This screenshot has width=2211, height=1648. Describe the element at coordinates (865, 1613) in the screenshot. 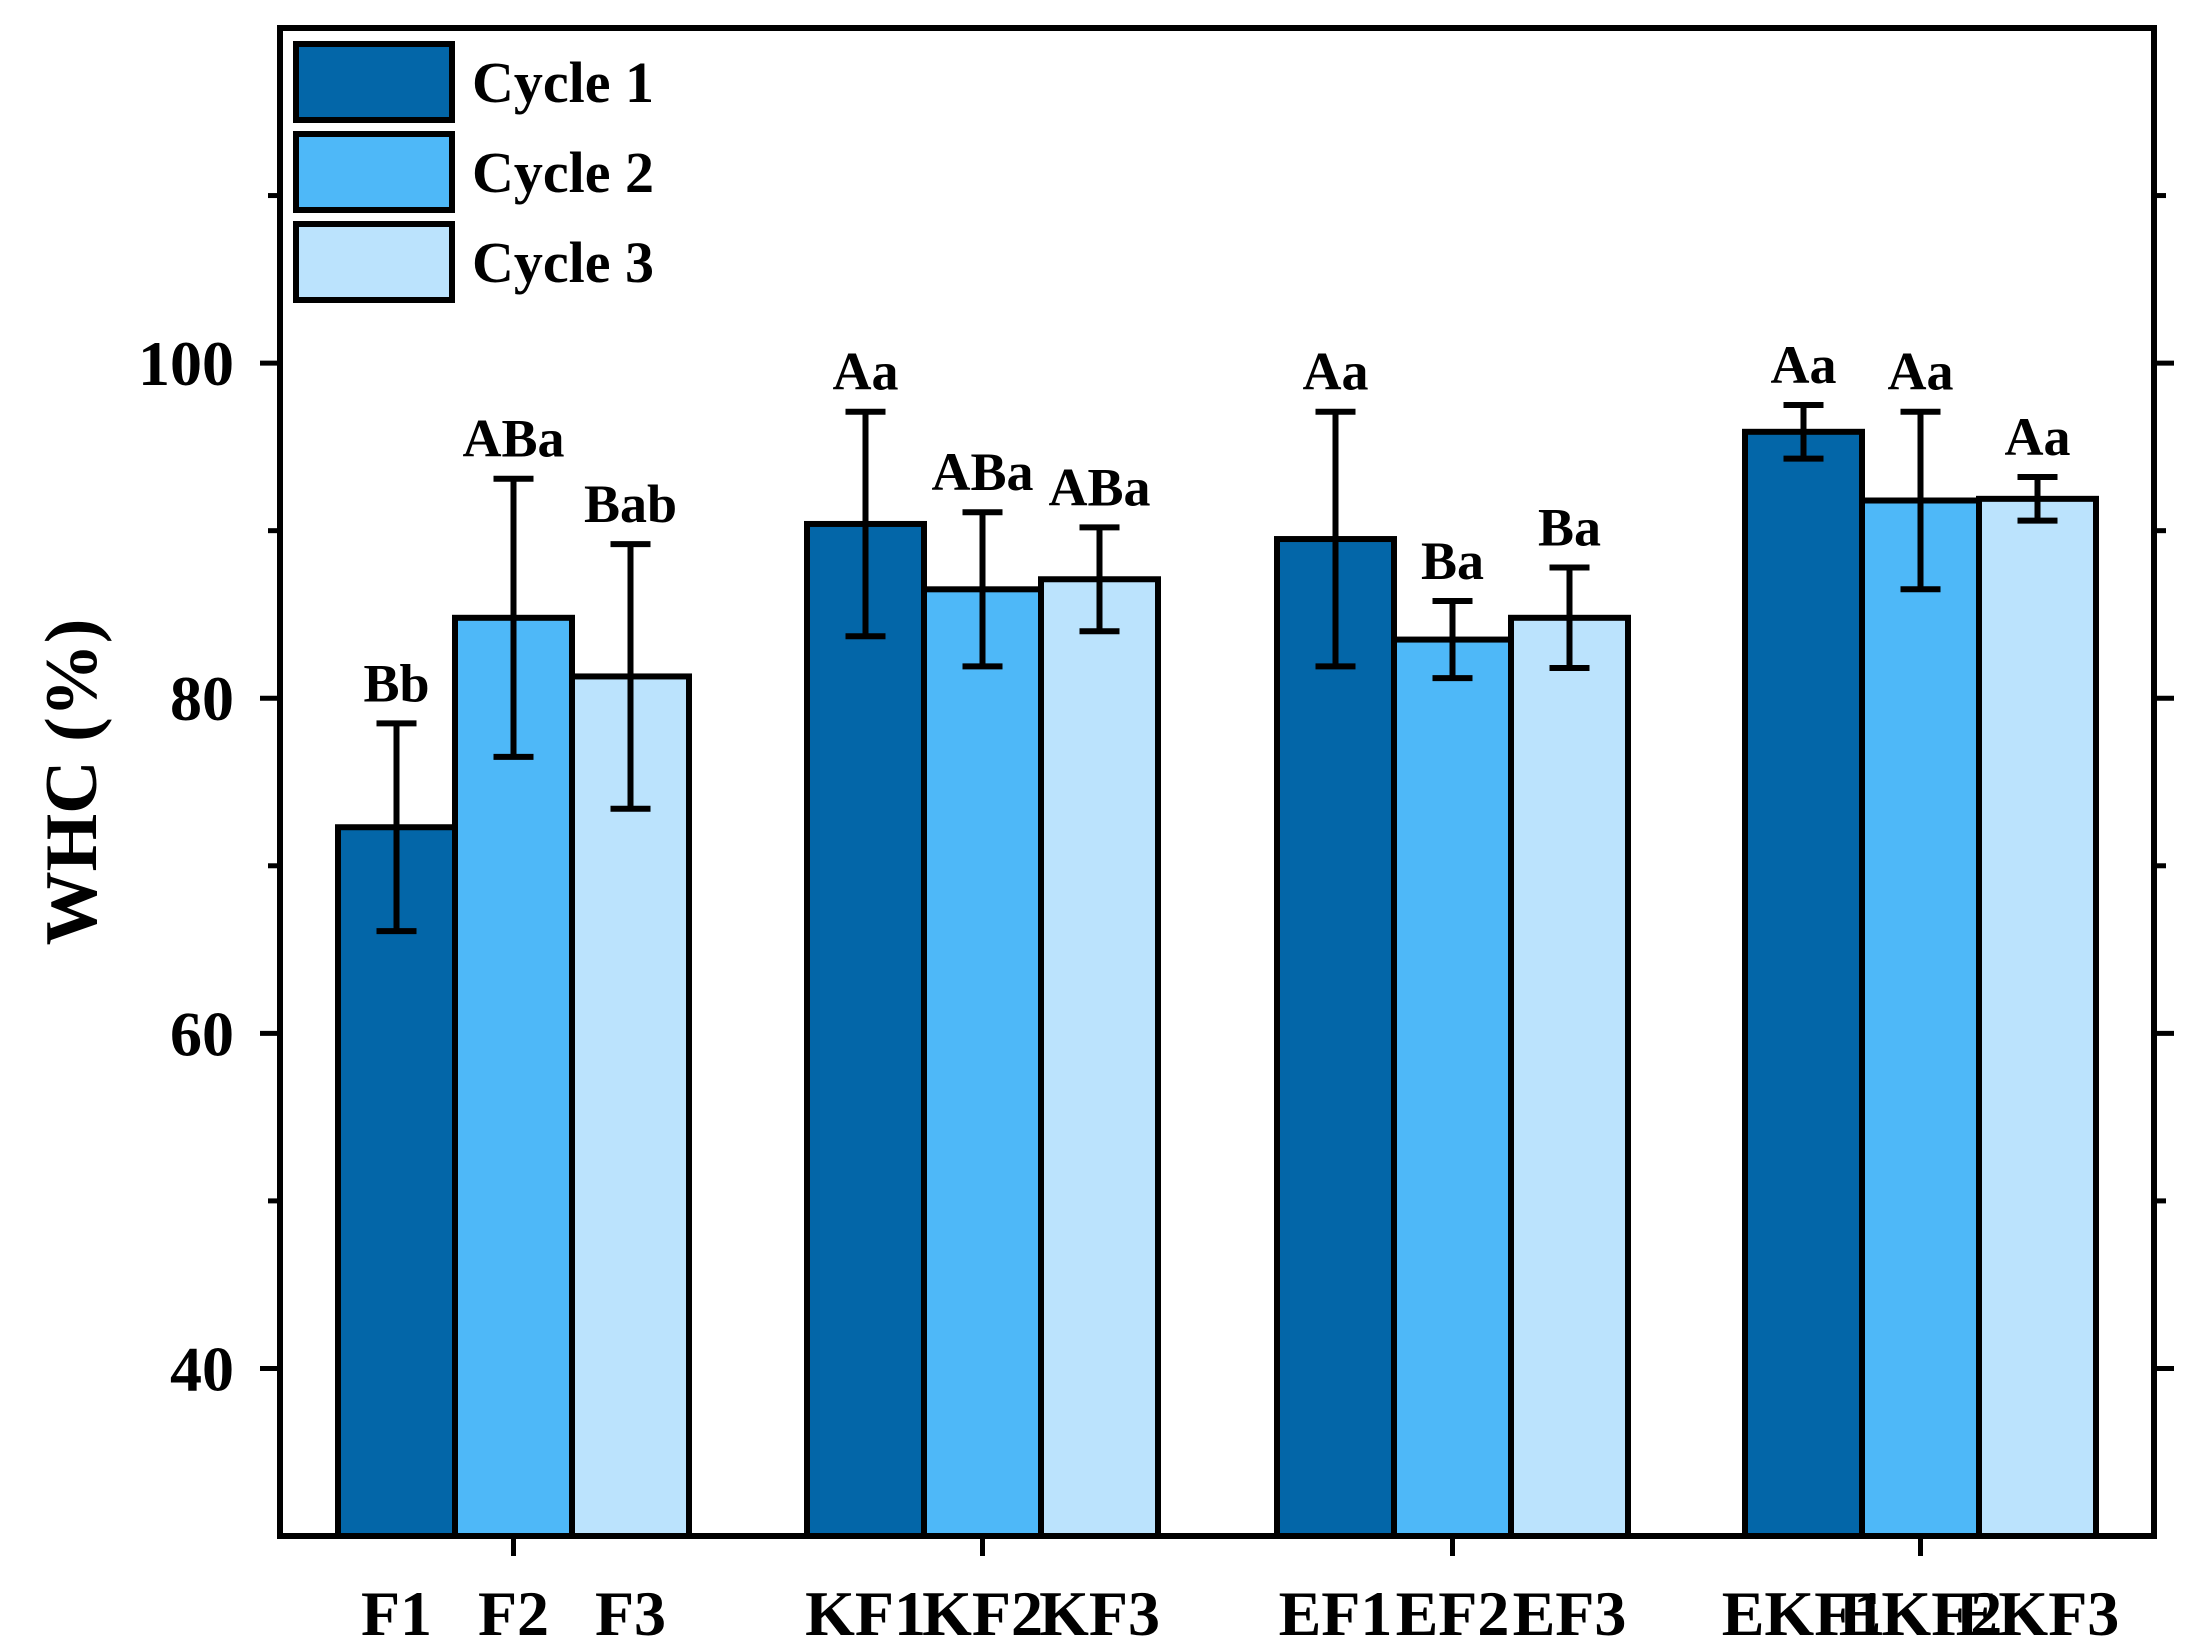

I see `x-tick-label-kf1: KF1` at that location.